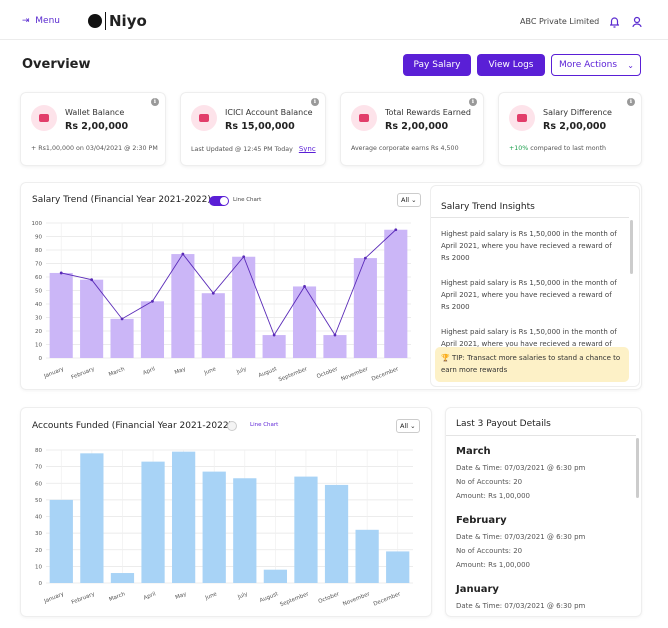 The image size is (668, 628). What do you see at coordinates (568, 148) in the screenshot?
I see `card-note-text: compared to last month` at bounding box center [568, 148].